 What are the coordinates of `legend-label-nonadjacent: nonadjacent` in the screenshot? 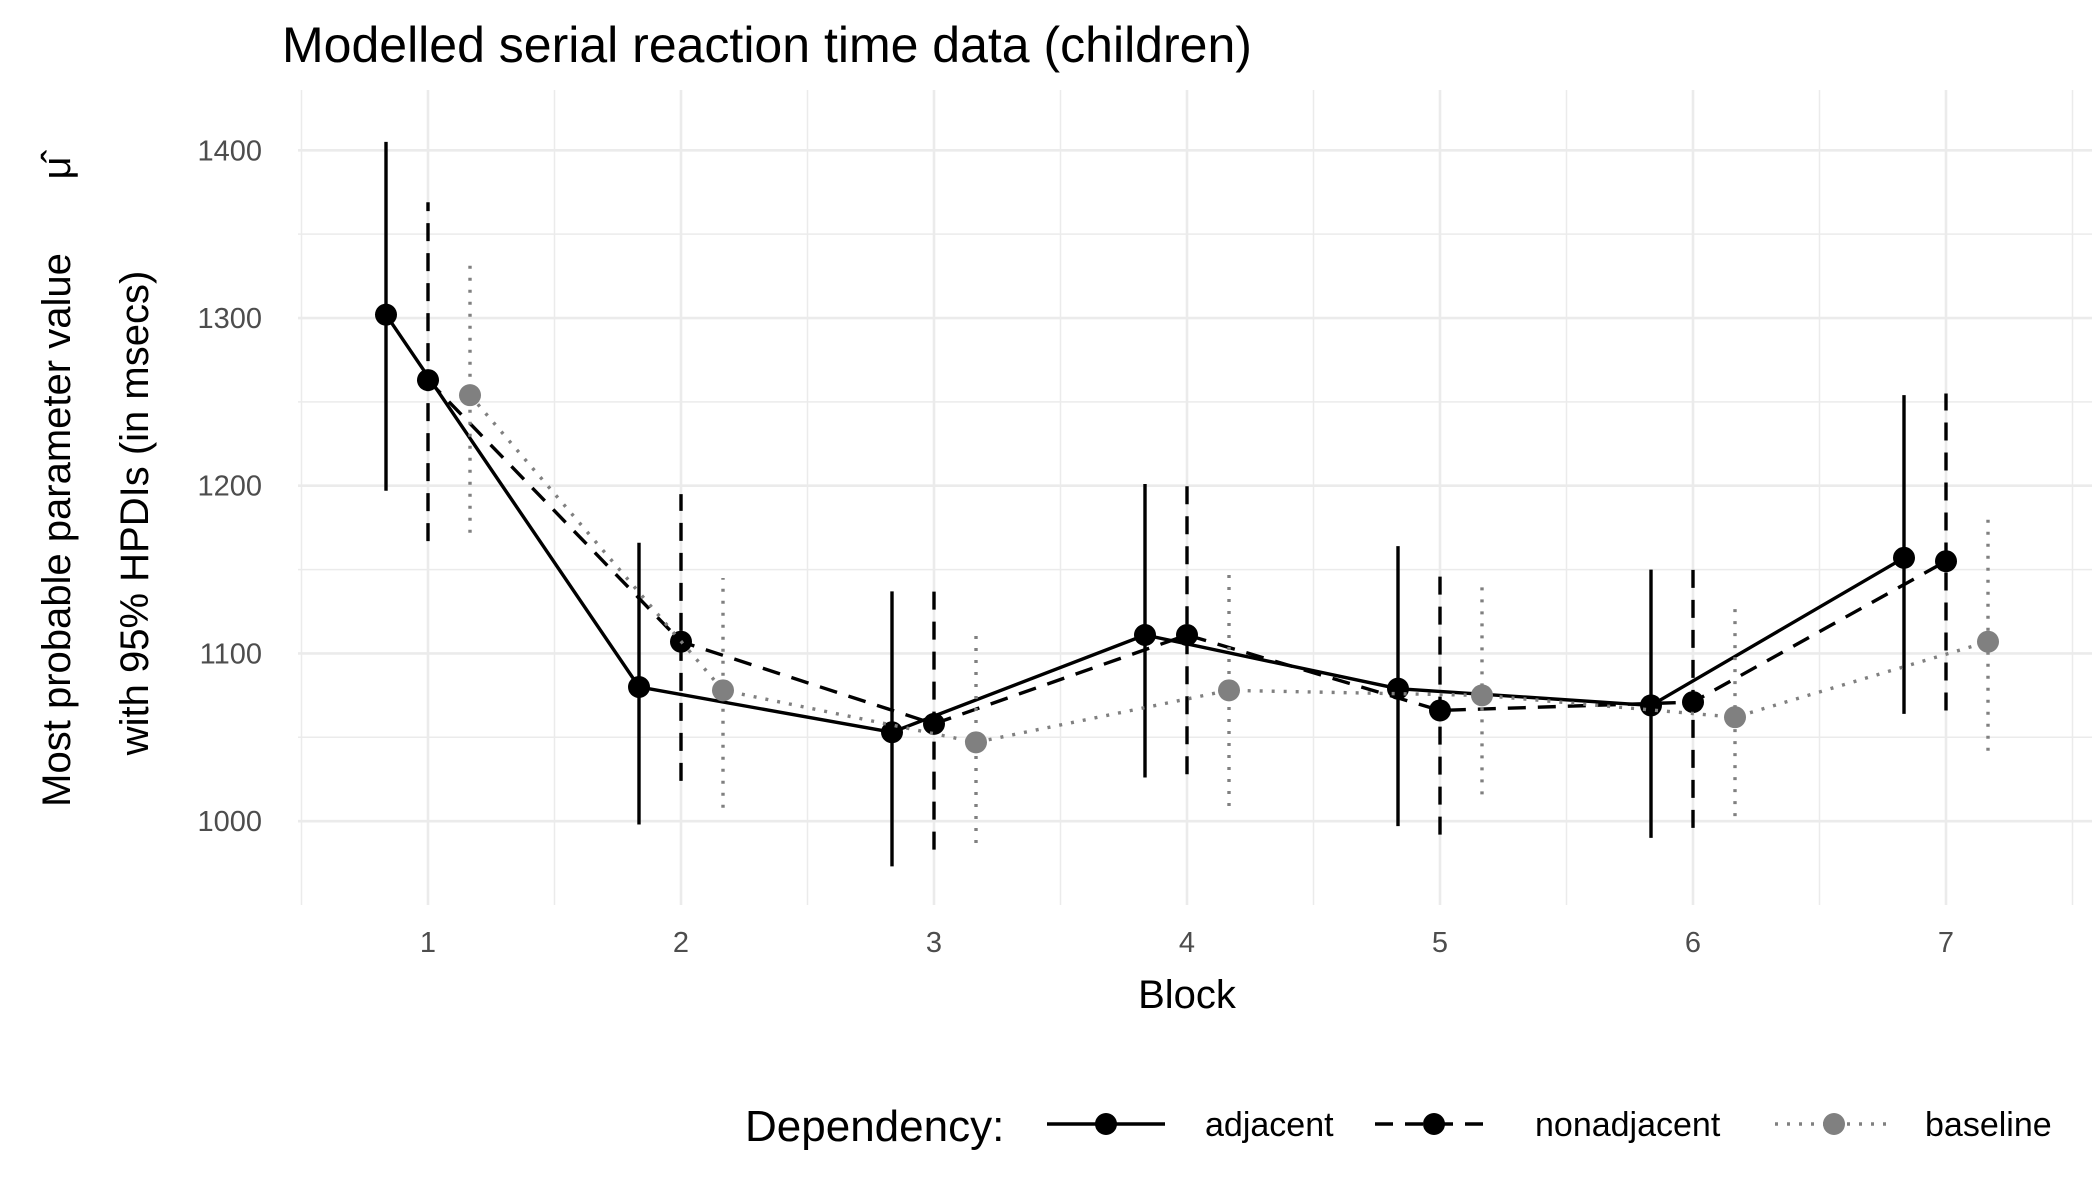 It's located at (1628, 1125).